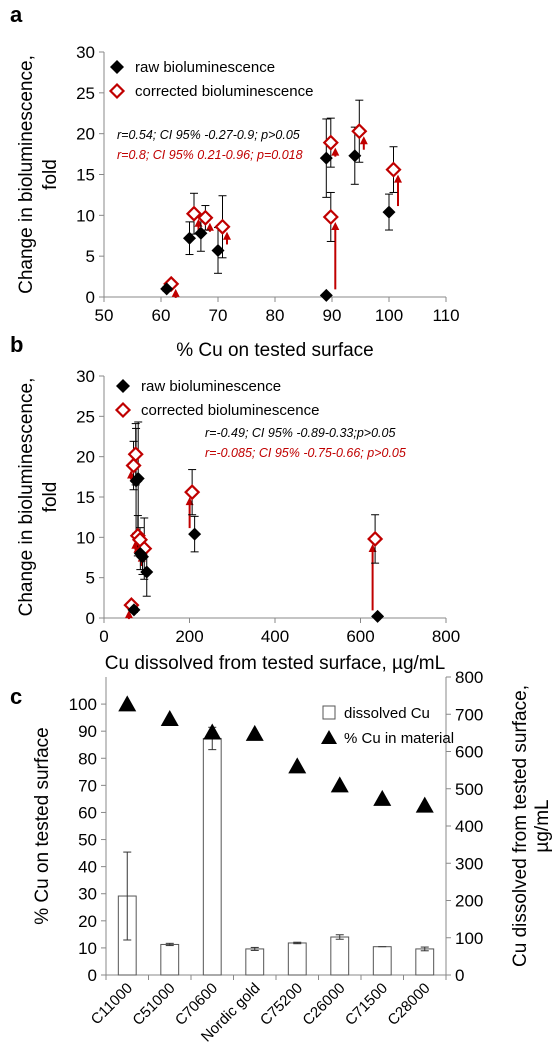  What do you see at coordinates (87, 867) in the screenshot?
I see `y-tick-label: 40` at bounding box center [87, 867].